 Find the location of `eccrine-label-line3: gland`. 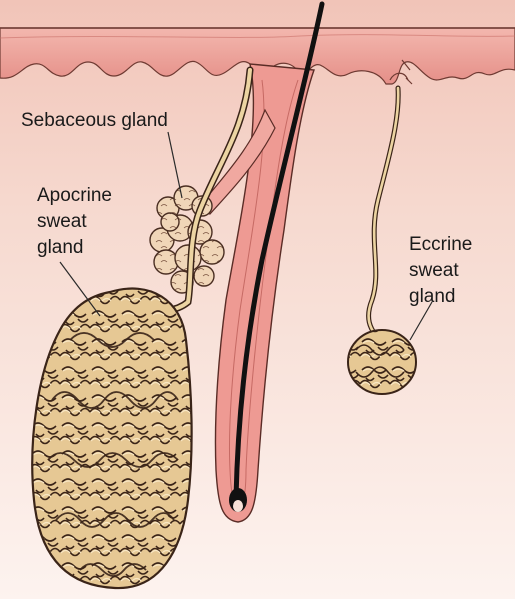

eccrine-label-line3: gland is located at coordinates (432, 296).